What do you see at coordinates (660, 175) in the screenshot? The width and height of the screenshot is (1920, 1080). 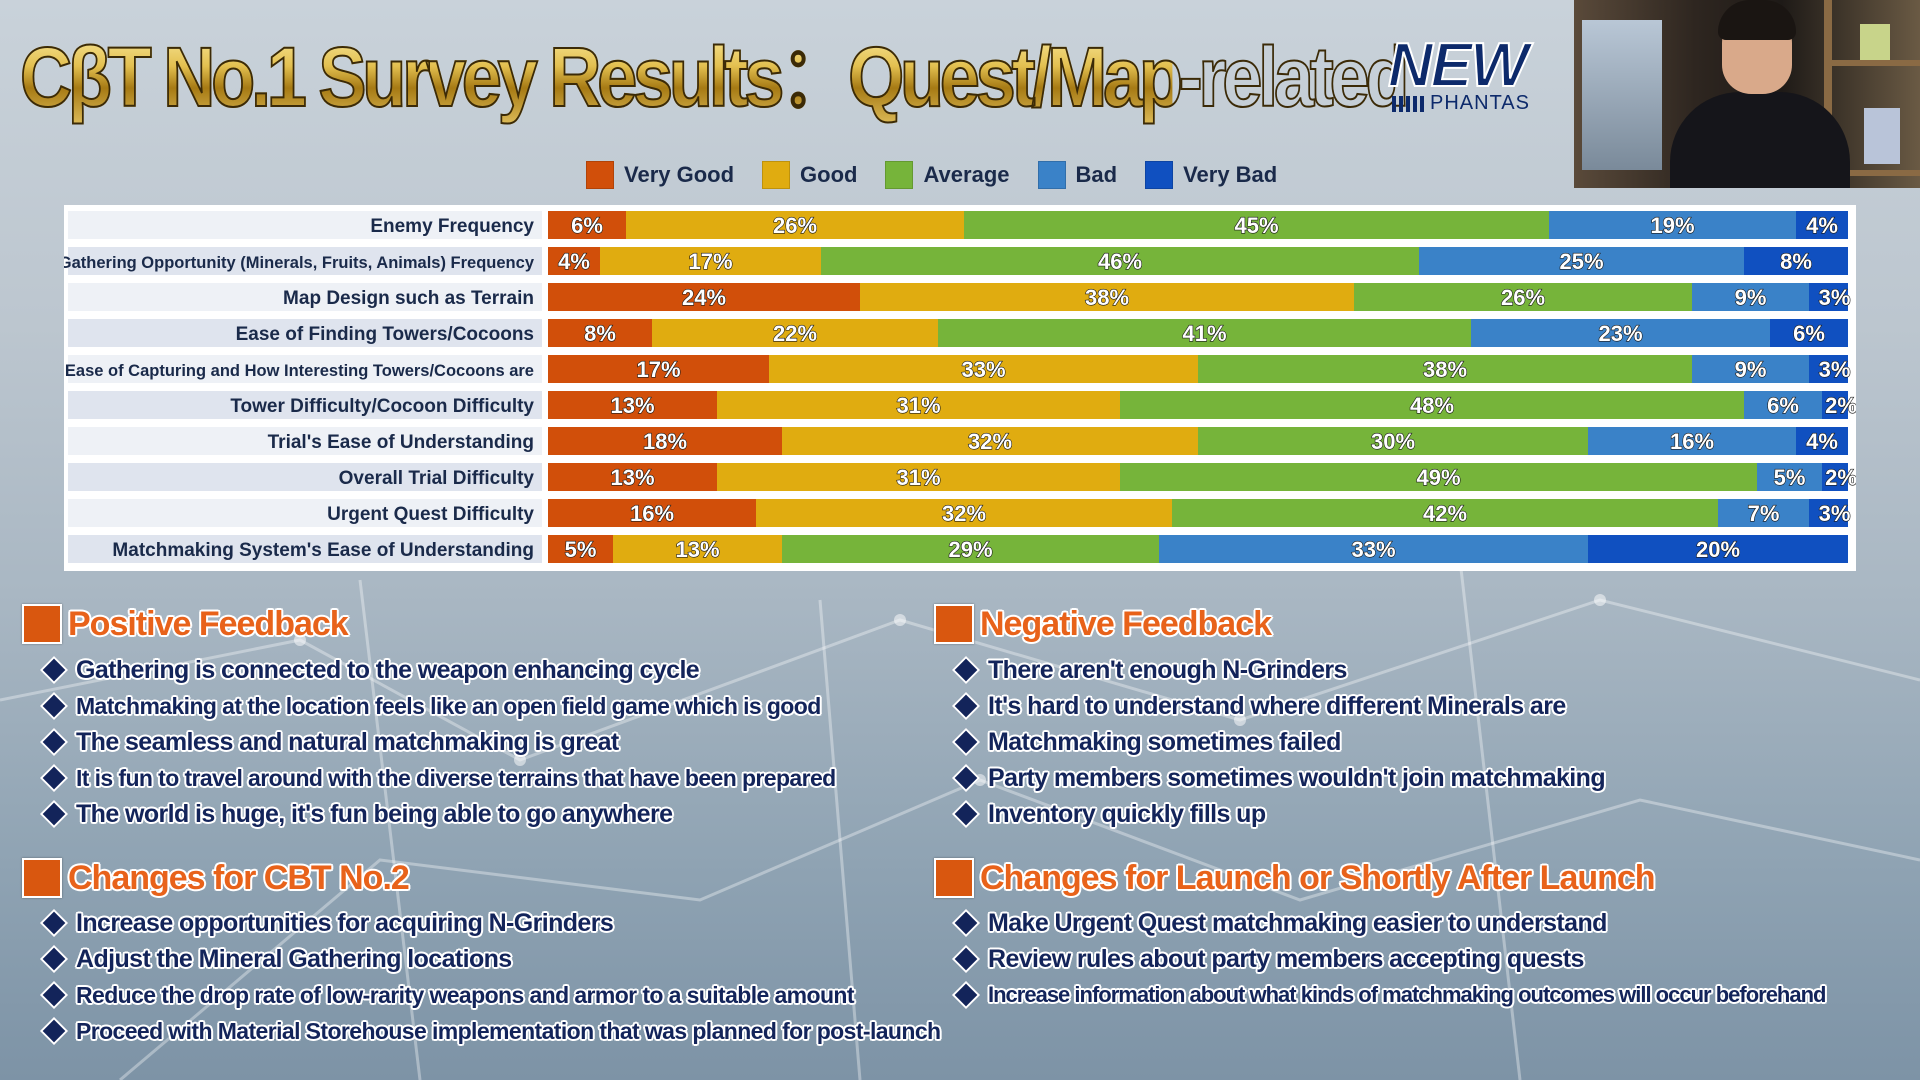 I see `legend-item-very-good: Very Good` at bounding box center [660, 175].